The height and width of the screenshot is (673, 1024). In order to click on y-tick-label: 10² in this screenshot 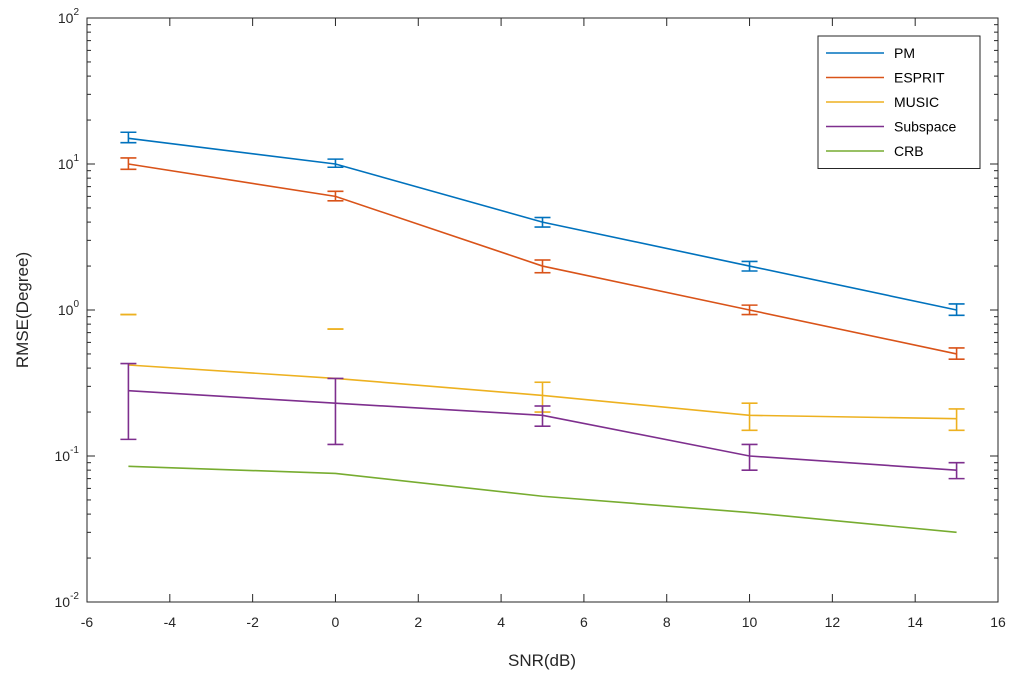, I will do `click(69, 16)`.